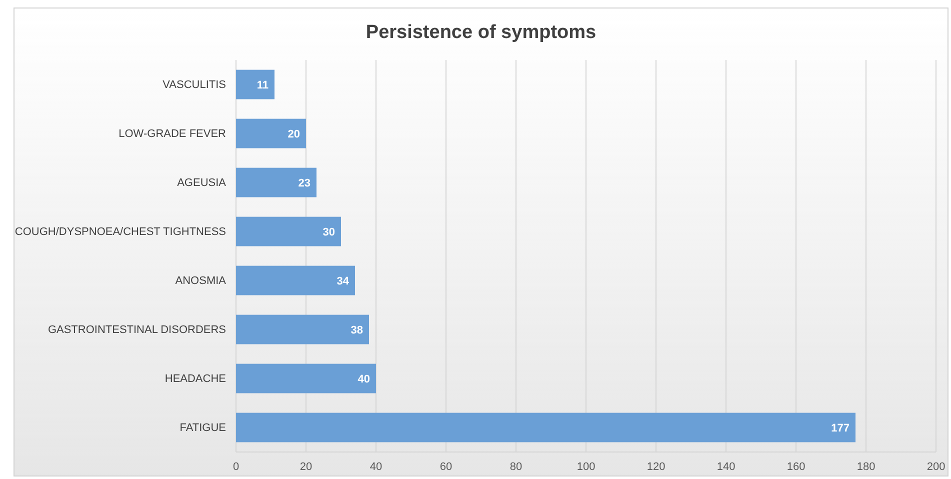  What do you see at coordinates (364, 379) in the screenshot?
I see `data-label: 40` at bounding box center [364, 379].